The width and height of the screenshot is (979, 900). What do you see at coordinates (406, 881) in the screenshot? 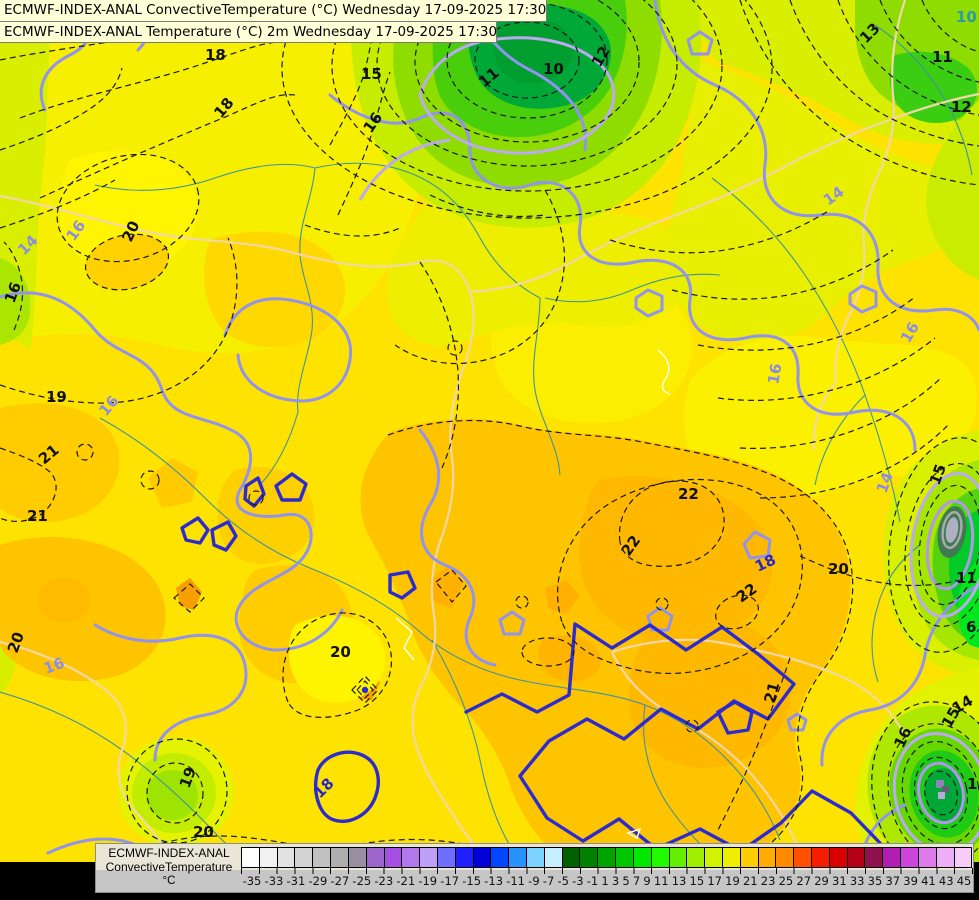
I see `legend-tick-label: -21` at bounding box center [406, 881].